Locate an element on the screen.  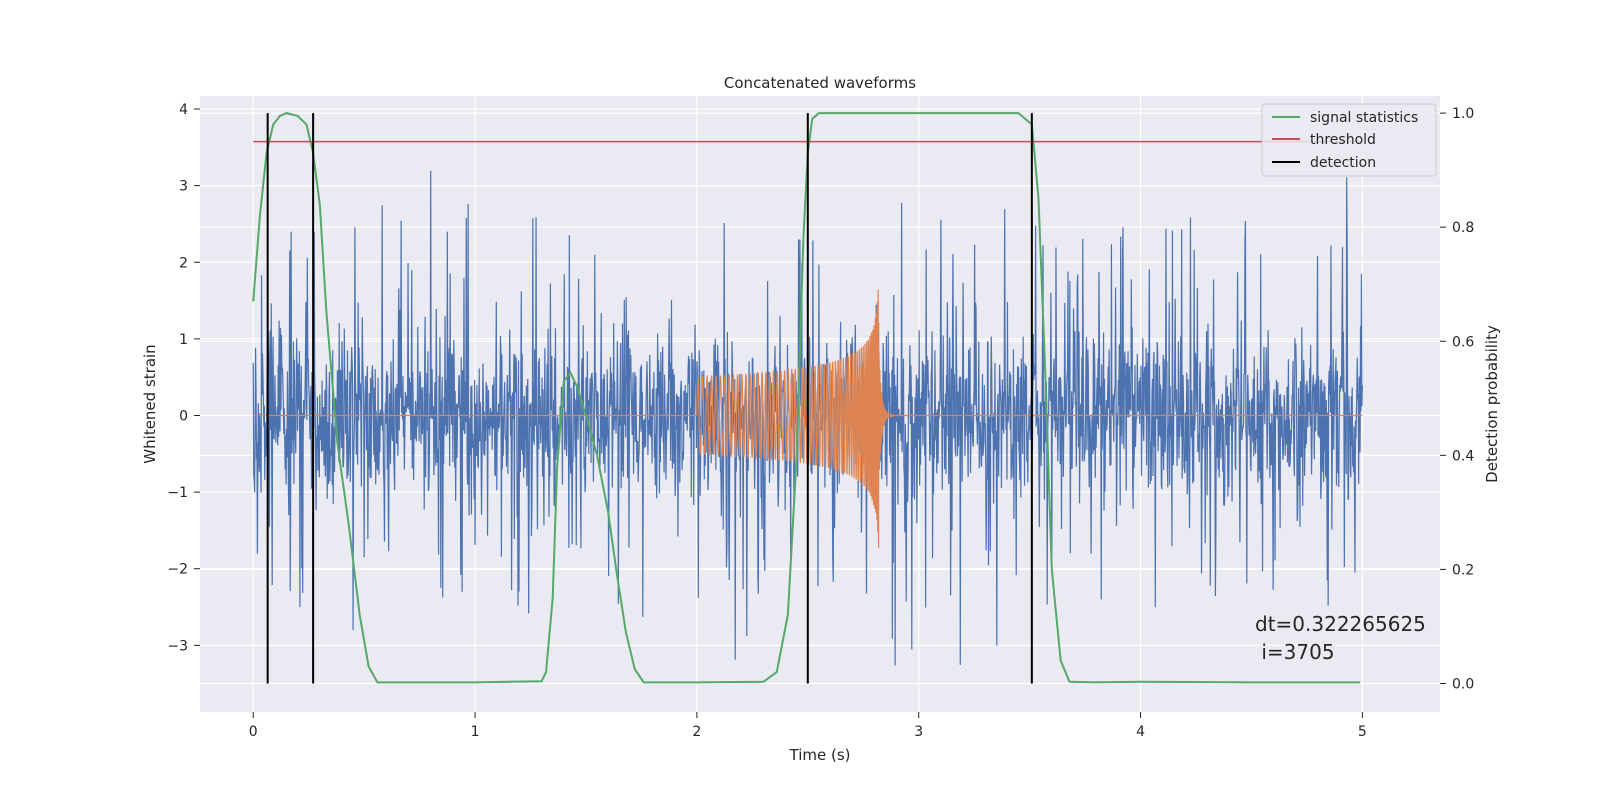
y-right-tick-label: 1.0 is located at coordinates (1463, 114).